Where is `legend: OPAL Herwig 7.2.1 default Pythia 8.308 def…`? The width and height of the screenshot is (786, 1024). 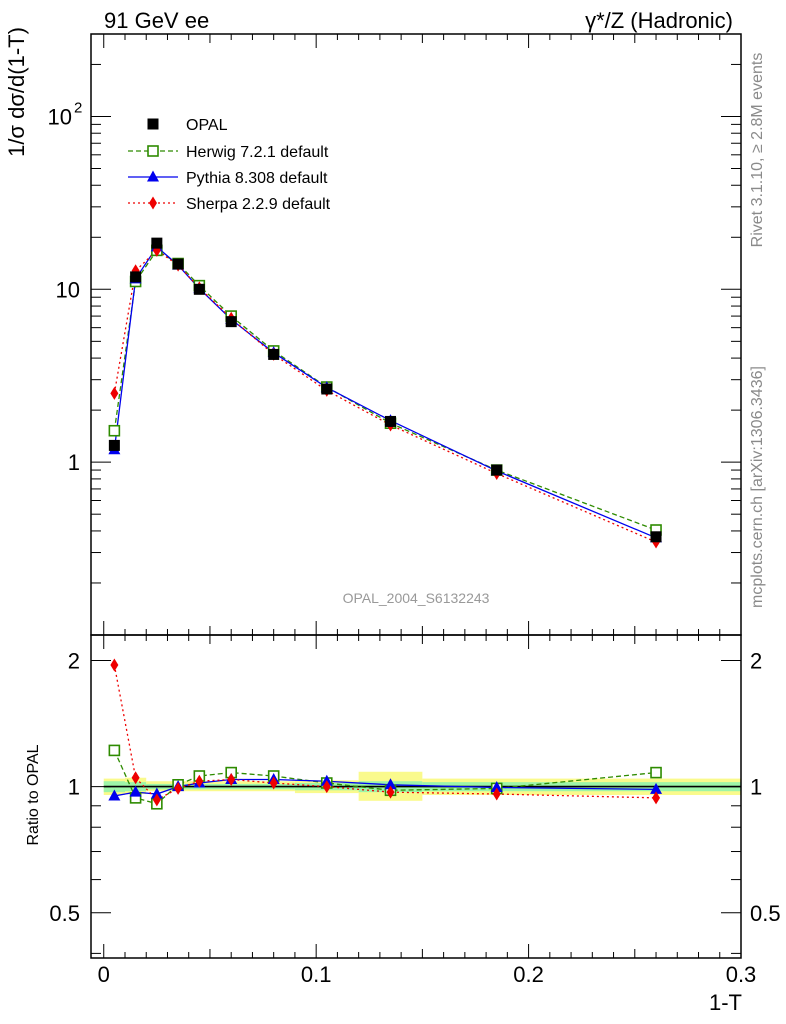
legend: OPAL Herwig 7.2.1 default Pythia 8.308 def… is located at coordinates (229, 165).